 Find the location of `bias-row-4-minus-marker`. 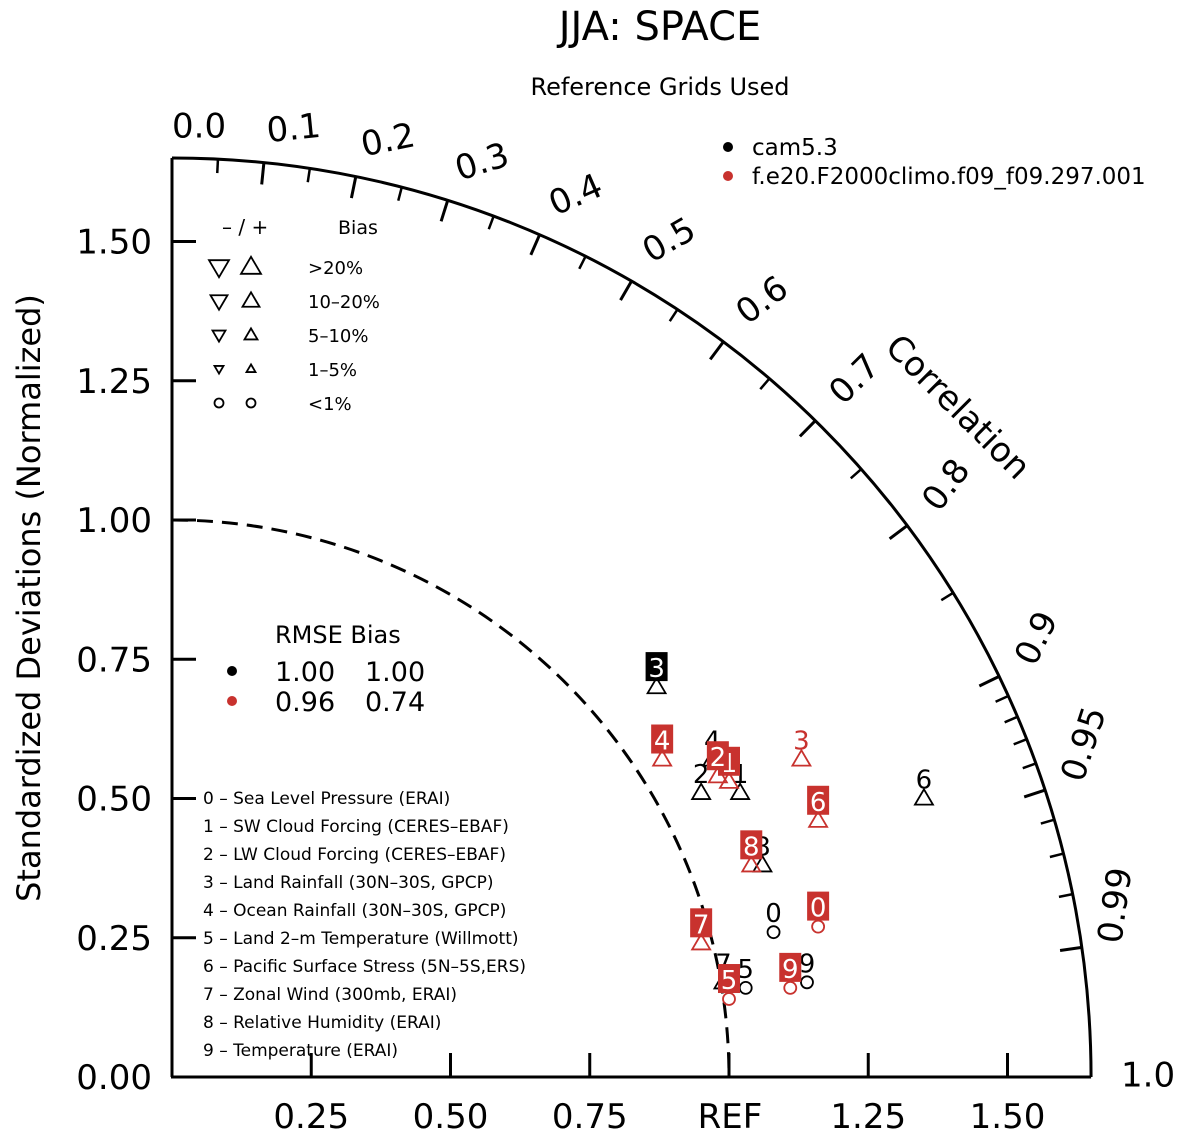

bias-row-4-minus-marker is located at coordinates (219, 403).